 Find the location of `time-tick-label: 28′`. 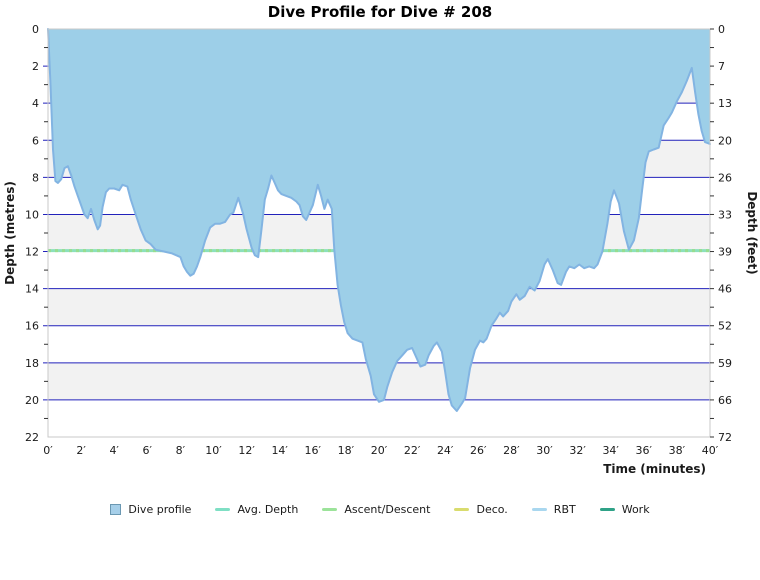

time-tick-label: 28′ is located at coordinates (511, 450).